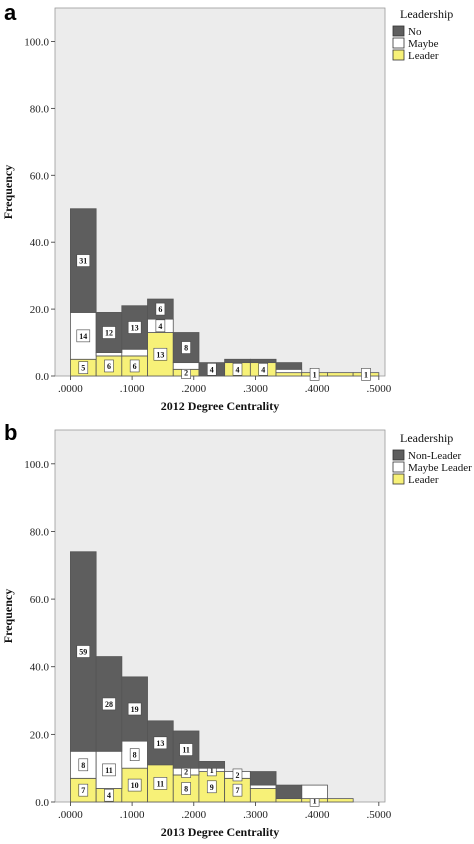 This screenshot has width=474, height=844. What do you see at coordinates (10, 432) in the screenshot?
I see `panel-letter: b` at bounding box center [10, 432].